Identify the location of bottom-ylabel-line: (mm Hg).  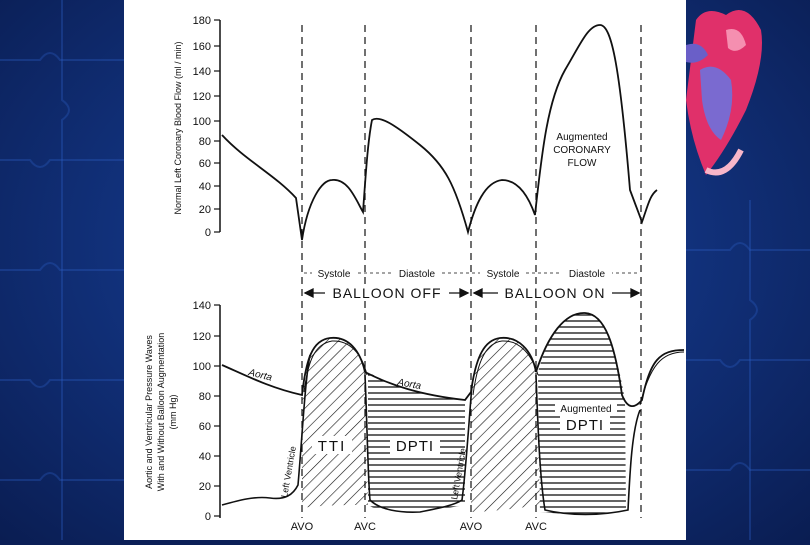
(173, 412).